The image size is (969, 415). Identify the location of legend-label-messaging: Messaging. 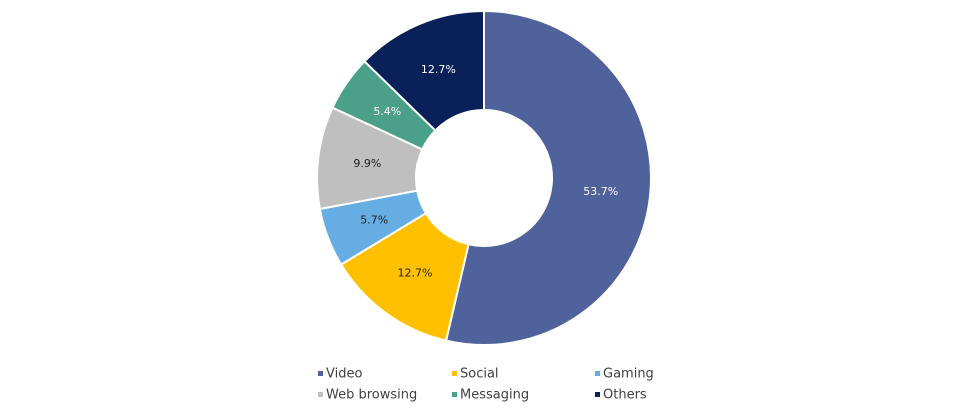
(494, 395).